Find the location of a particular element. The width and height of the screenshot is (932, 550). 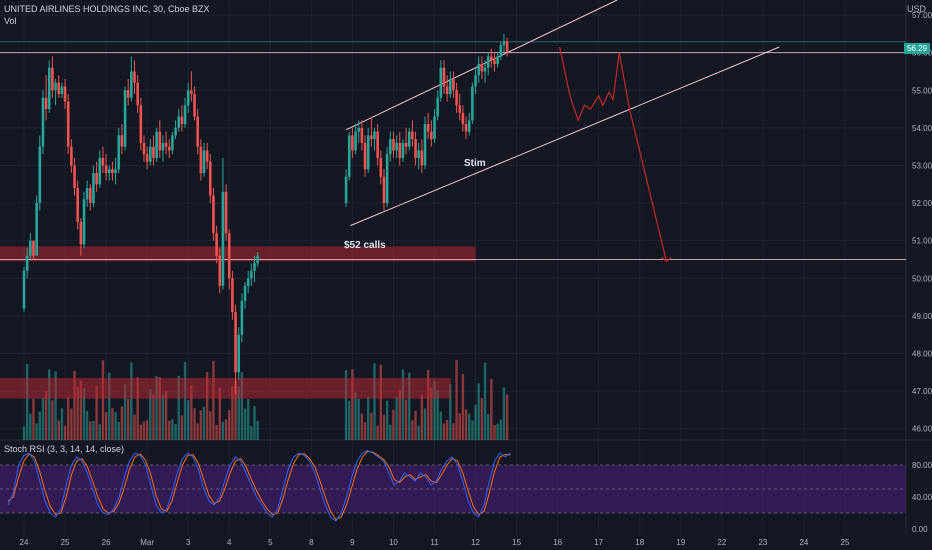

time-tick: 25 is located at coordinates (65, 542).